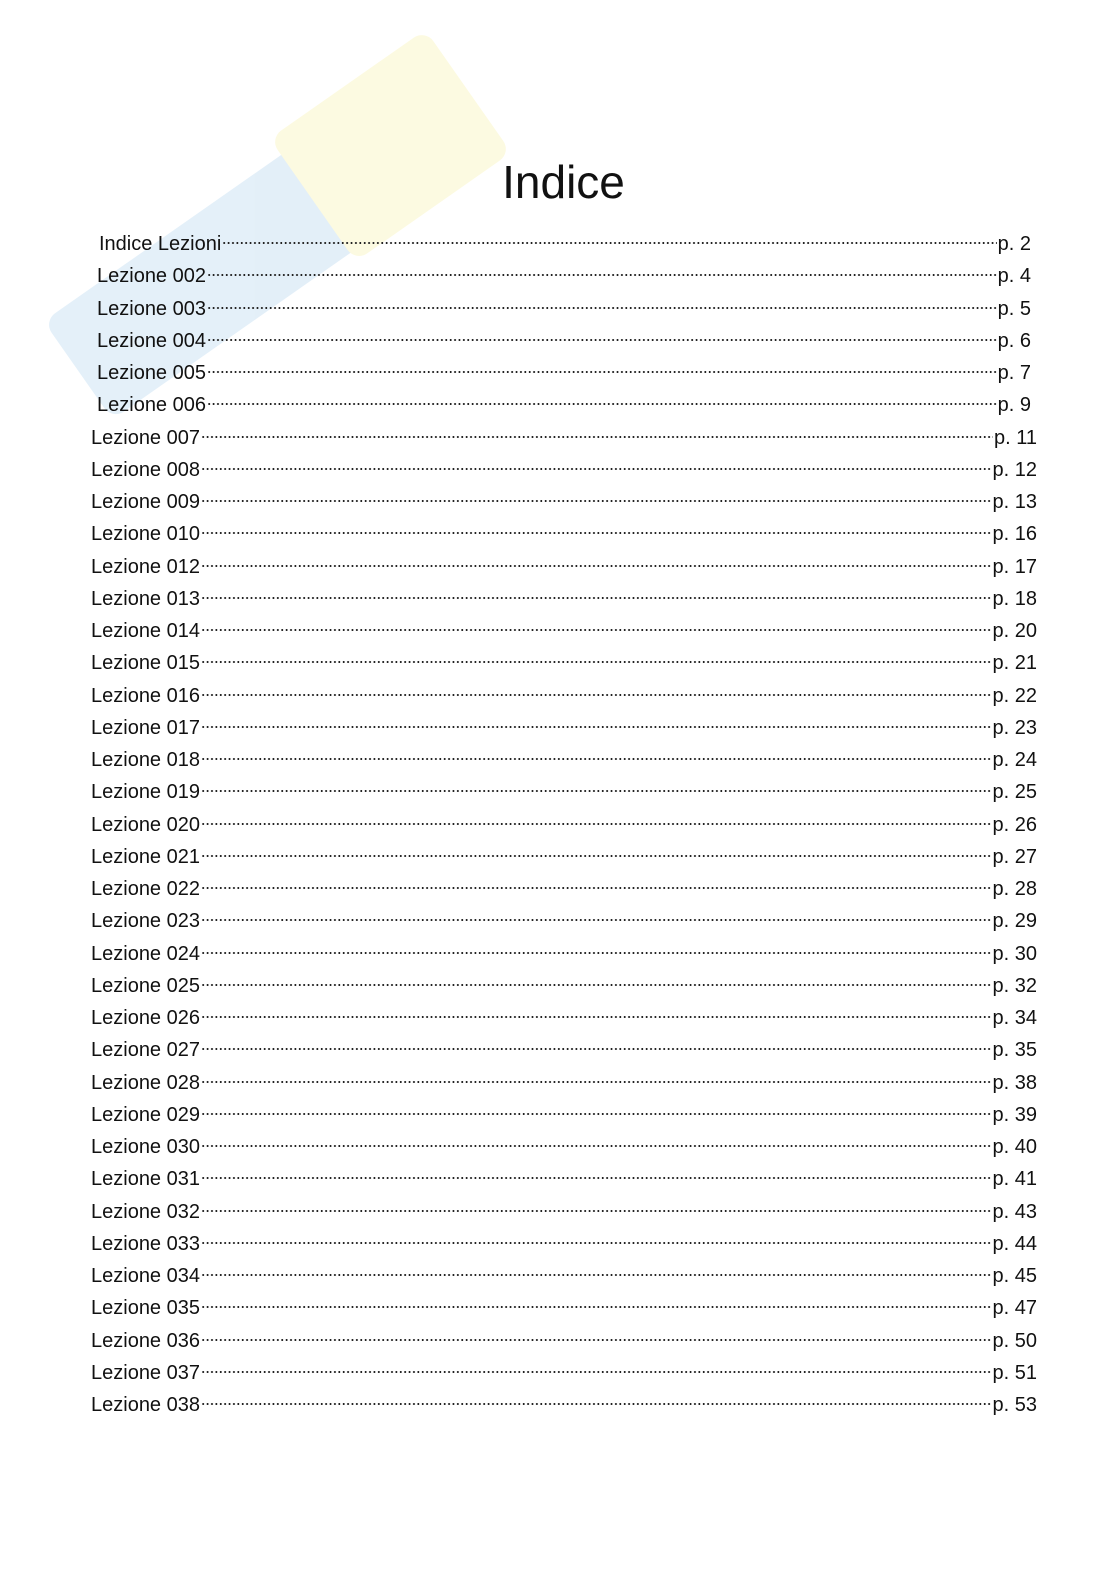 This screenshot has height=1579, width=1117. What do you see at coordinates (145, 1114) in the screenshot?
I see `entry-label: Lezione 029` at bounding box center [145, 1114].